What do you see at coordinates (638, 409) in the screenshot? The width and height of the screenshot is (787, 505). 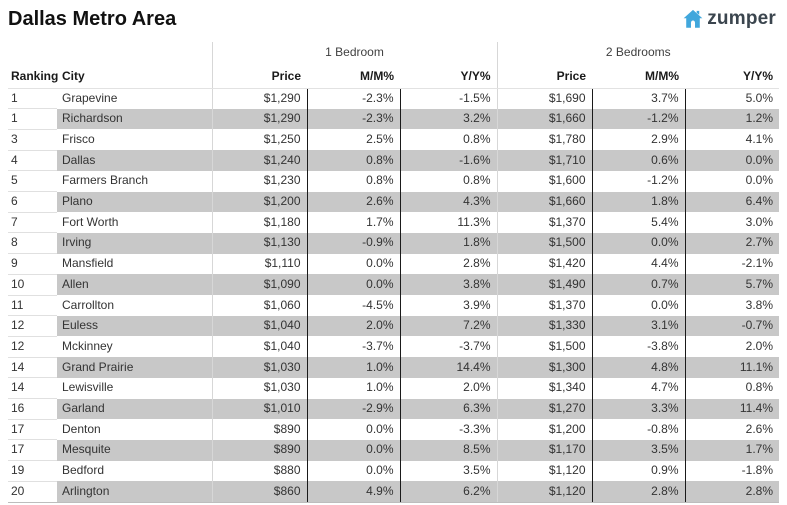 I see `mm-2br-cell: 3.3%` at bounding box center [638, 409].